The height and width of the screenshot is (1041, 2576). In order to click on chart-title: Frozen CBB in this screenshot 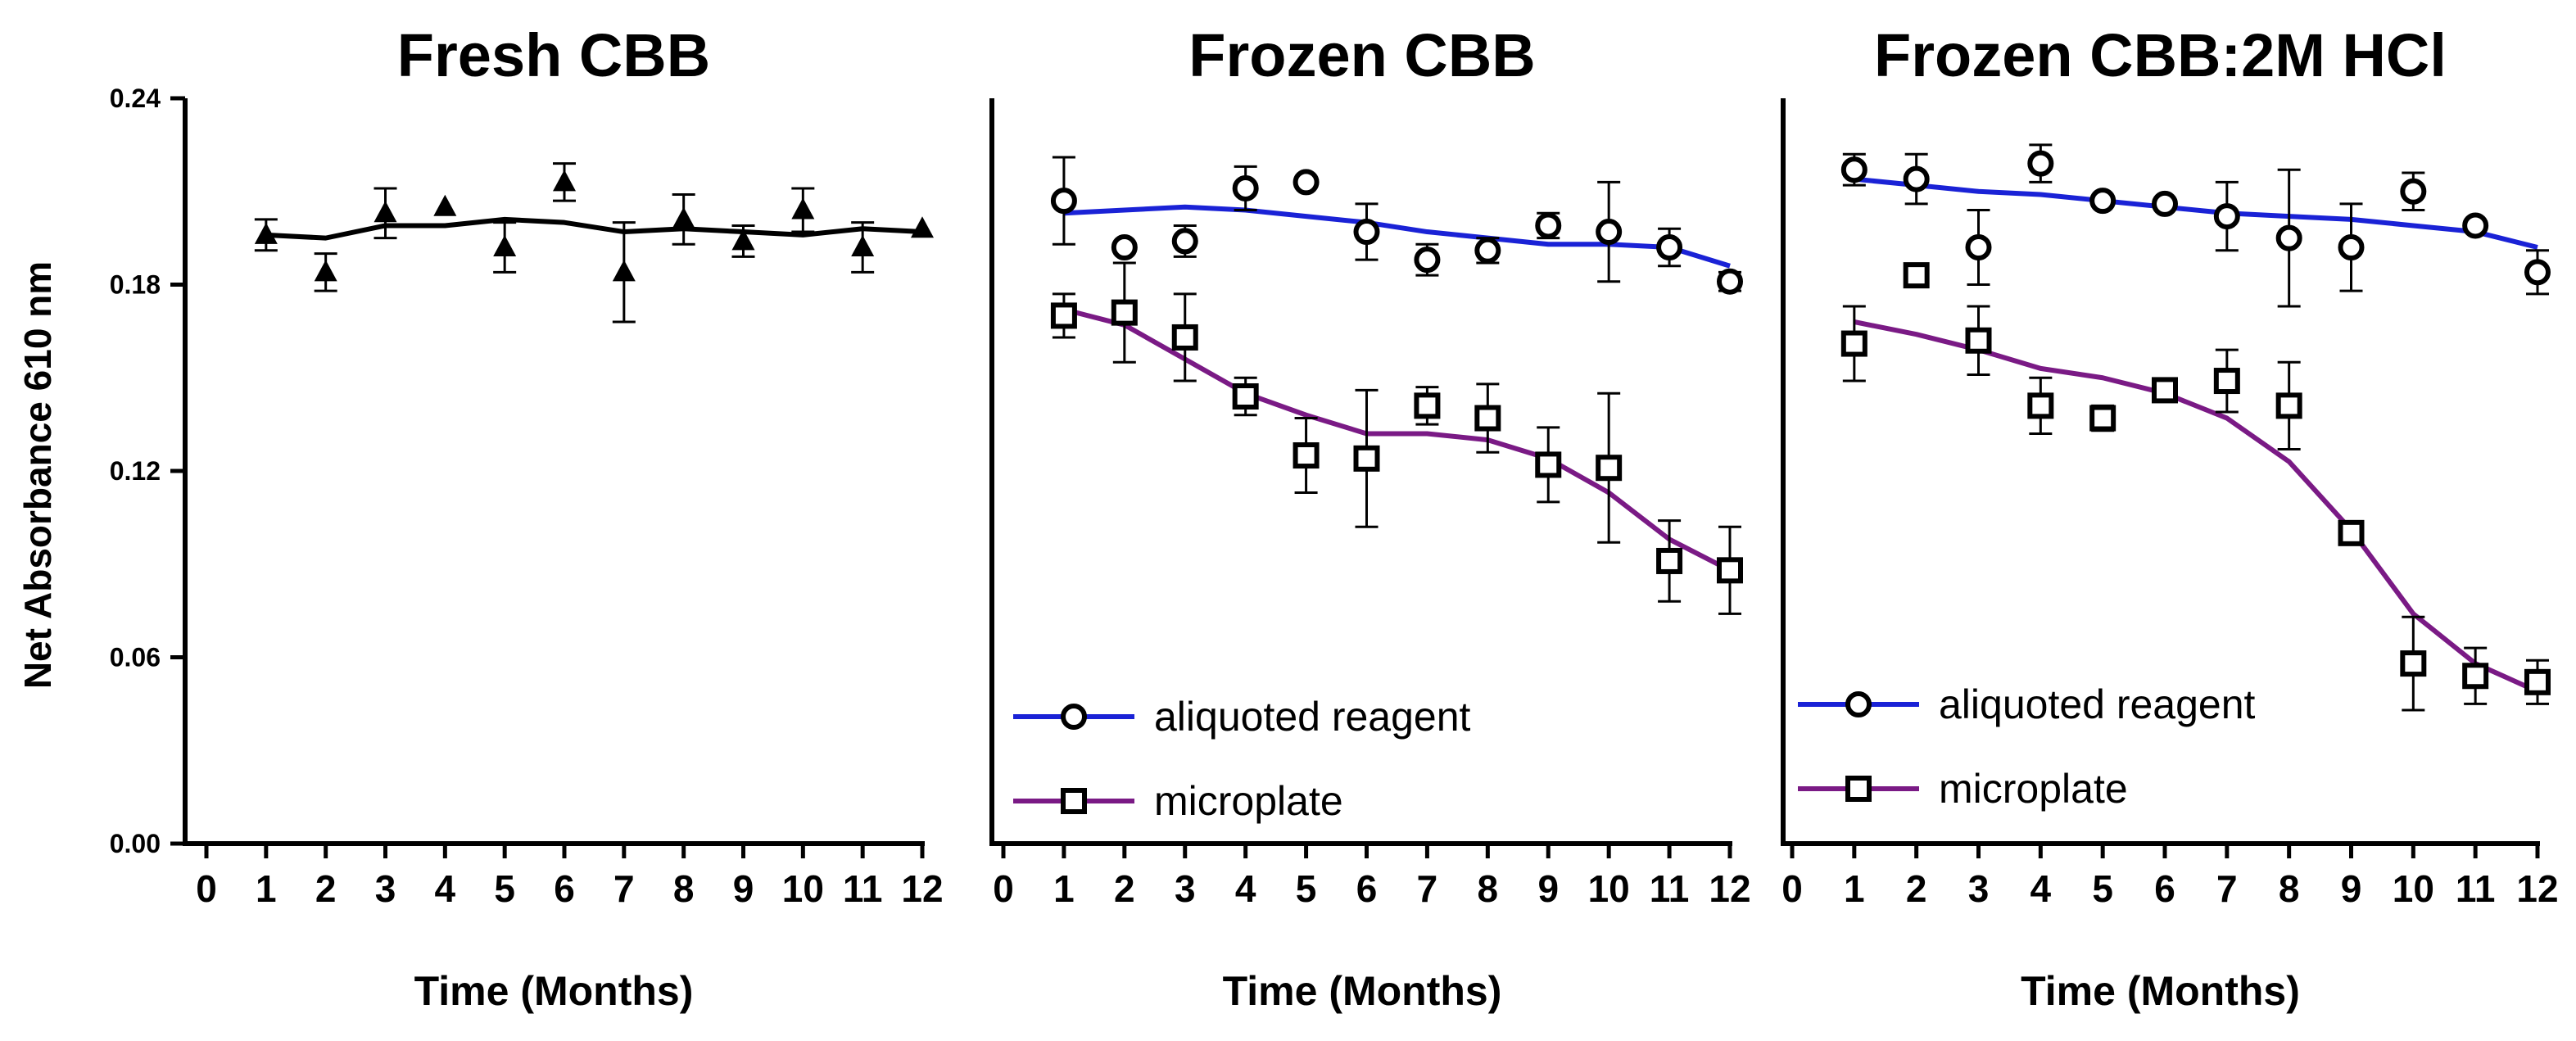, I will do `click(1361, 55)`.